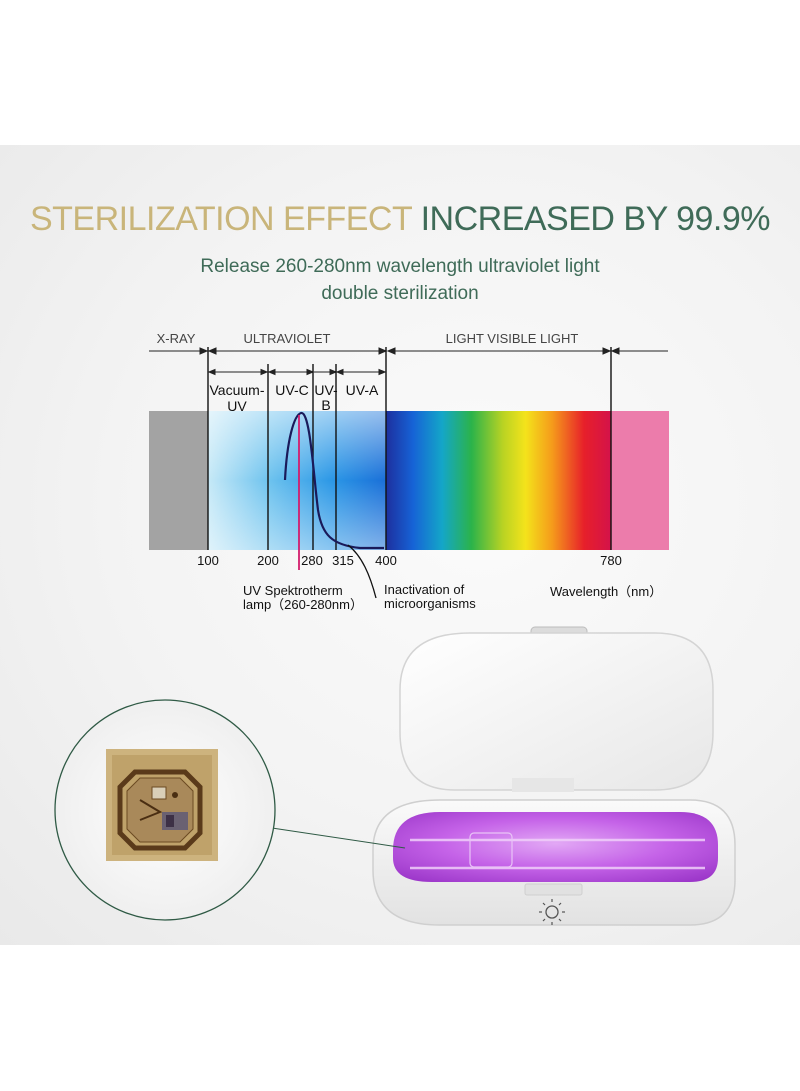  What do you see at coordinates (491, 850) in the screenshot?
I see `uv-led-mark` at bounding box center [491, 850].